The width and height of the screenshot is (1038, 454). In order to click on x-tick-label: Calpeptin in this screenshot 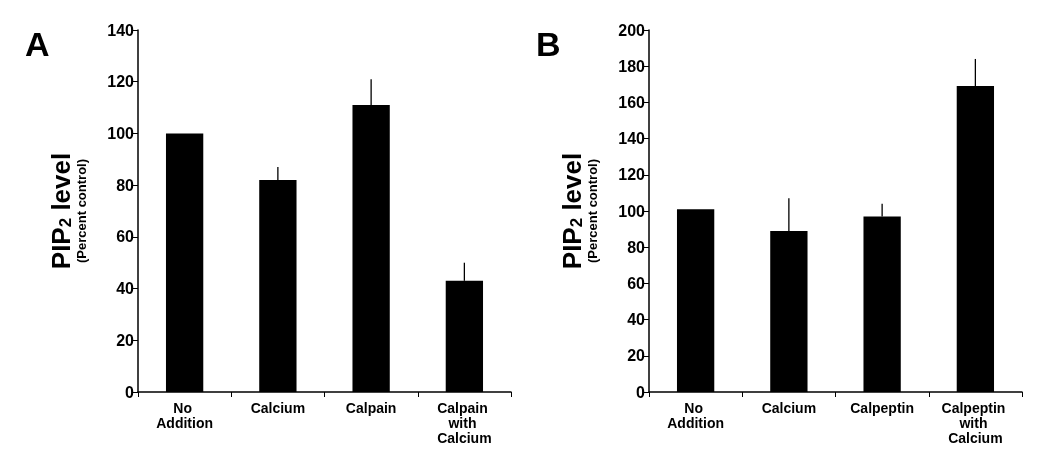, I will do `click(882, 407)`.